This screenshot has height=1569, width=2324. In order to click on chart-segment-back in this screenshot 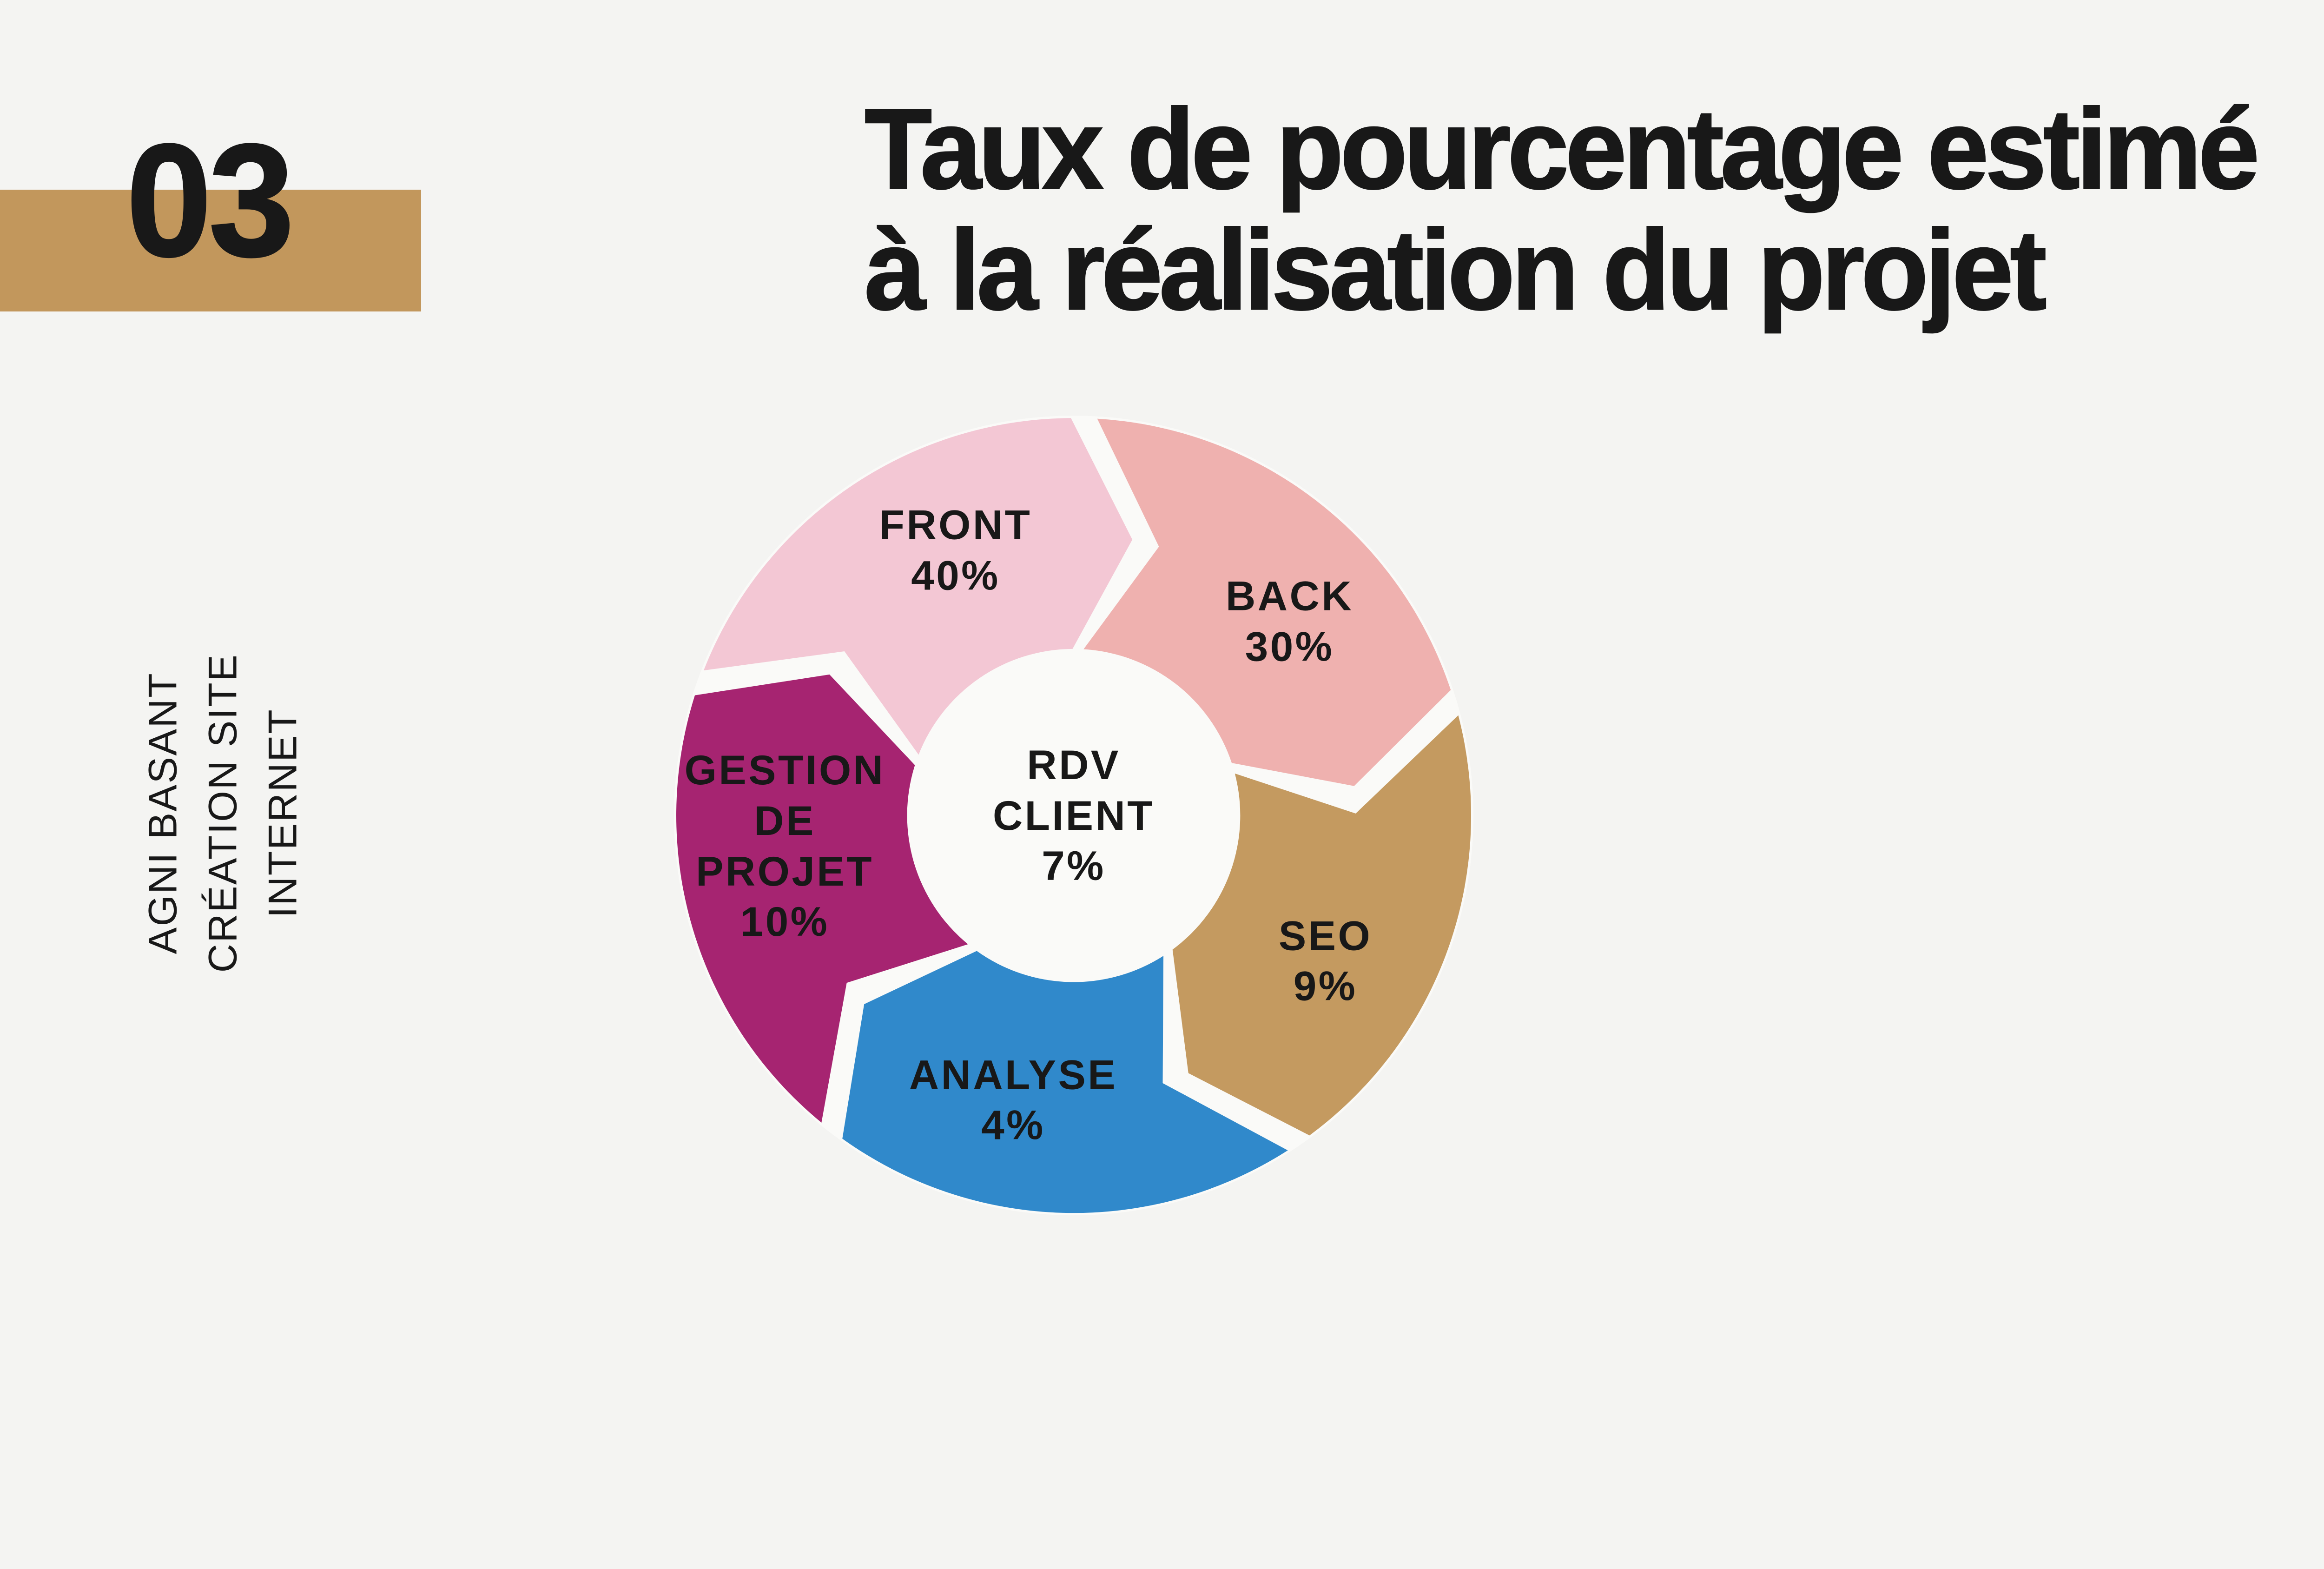, I will do `click(1267, 602)`.